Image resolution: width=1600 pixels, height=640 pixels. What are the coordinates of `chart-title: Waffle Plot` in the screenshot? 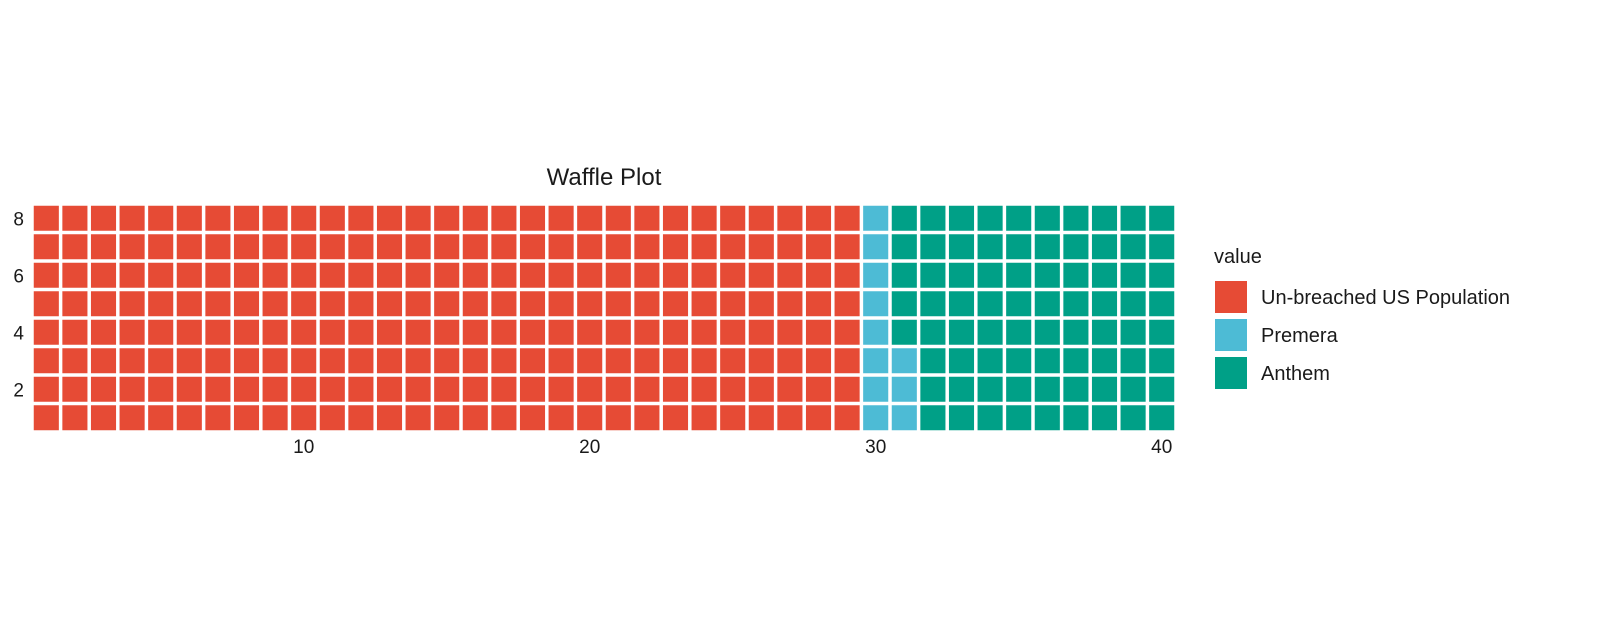 It's located at (604, 177).